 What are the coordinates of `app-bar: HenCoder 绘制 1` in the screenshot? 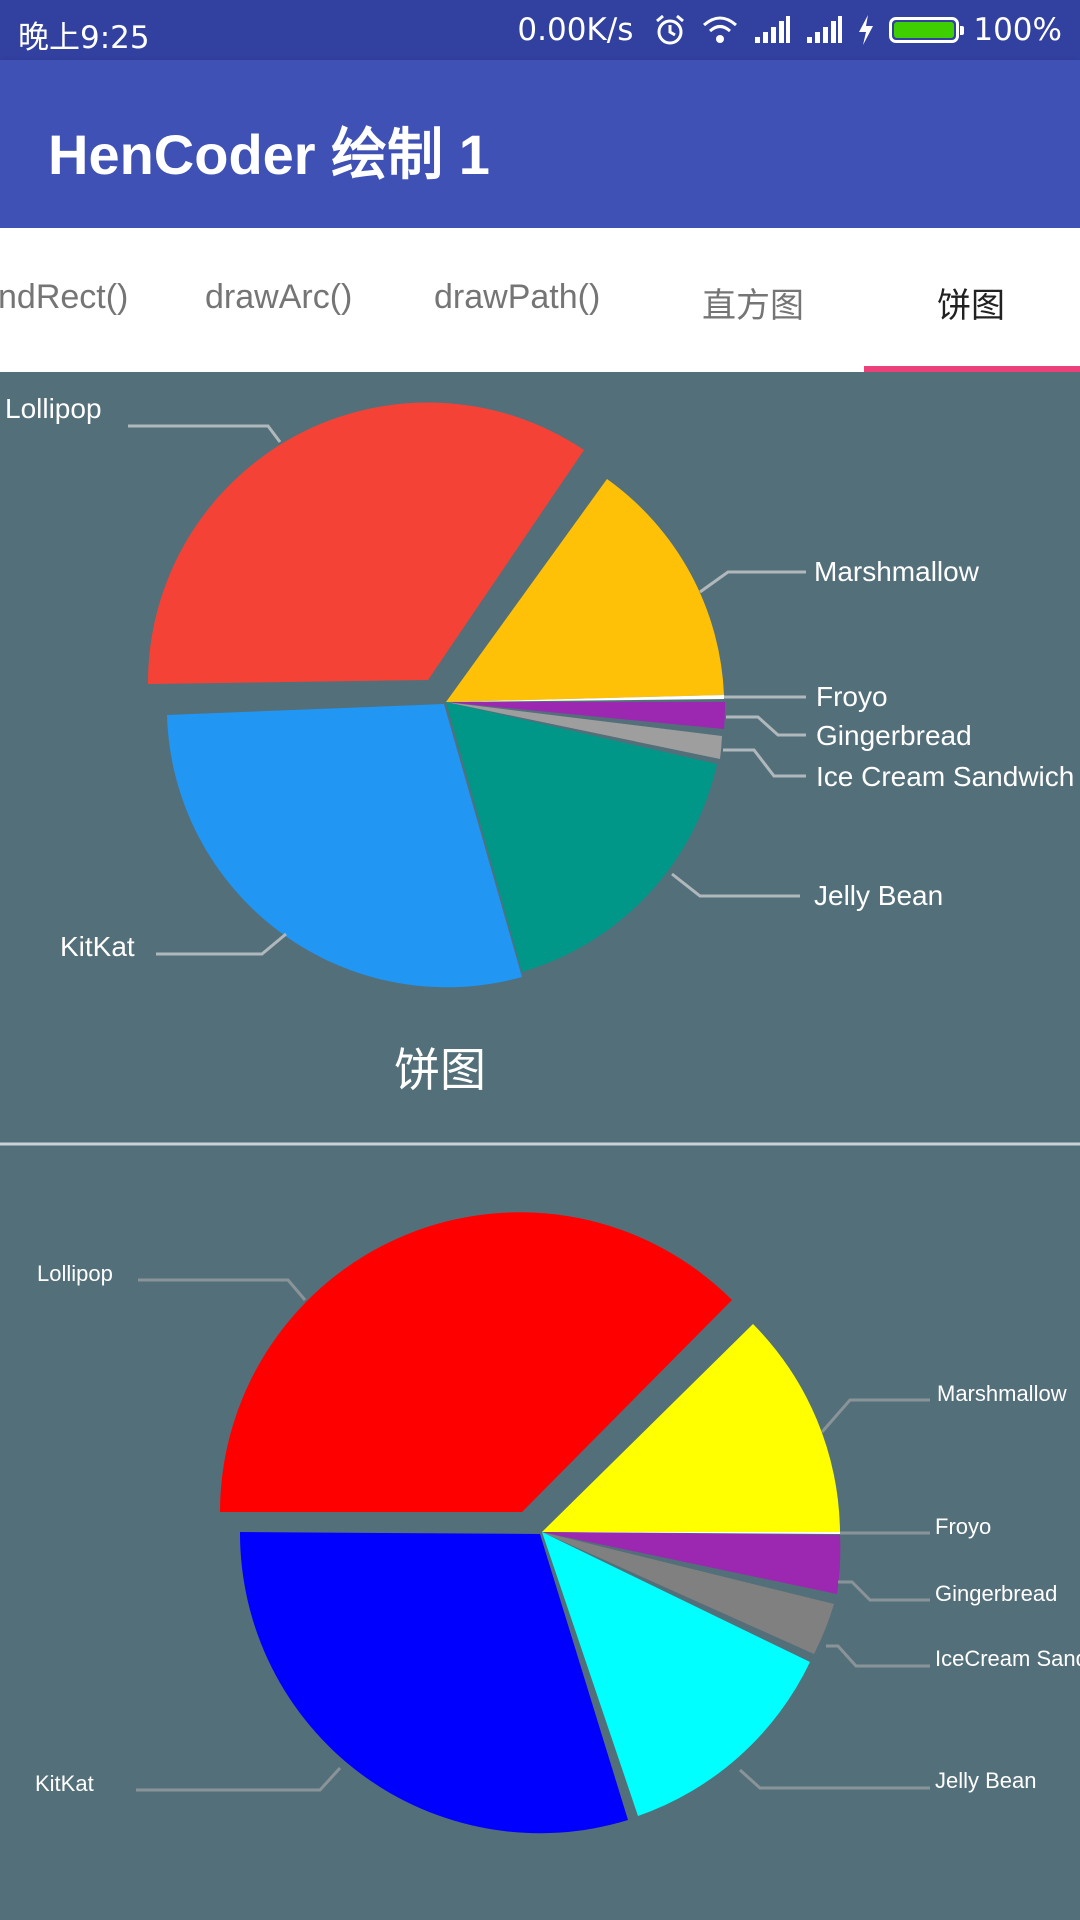 It's located at (540, 144).